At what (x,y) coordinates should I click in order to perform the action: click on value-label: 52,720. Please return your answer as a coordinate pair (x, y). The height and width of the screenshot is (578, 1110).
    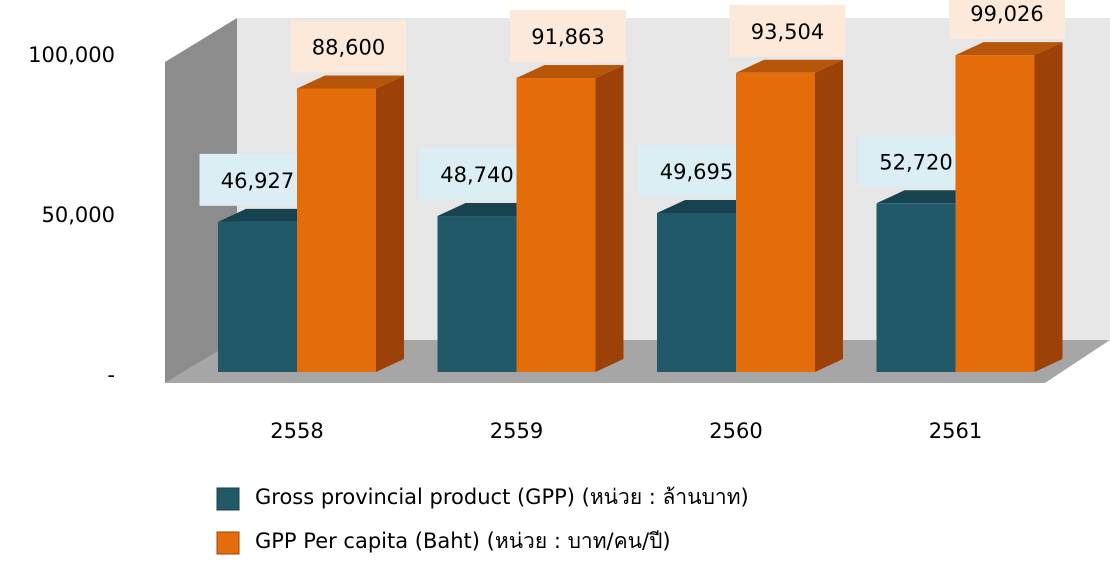
    Looking at the image, I should click on (915, 162).